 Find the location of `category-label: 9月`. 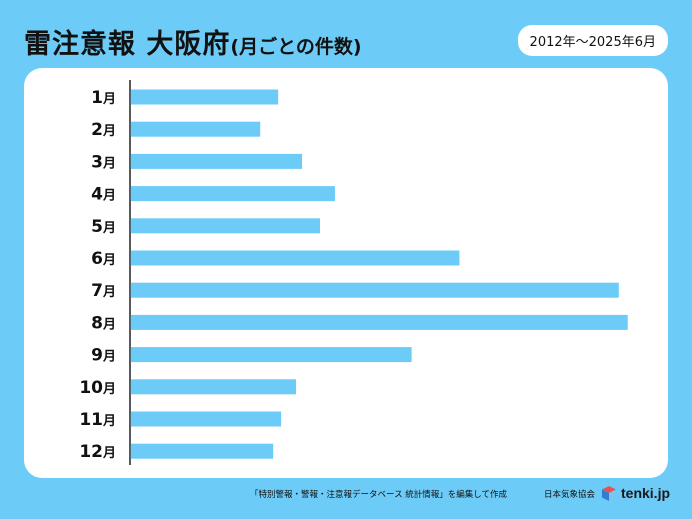

category-label: 9月 is located at coordinates (103, 356).